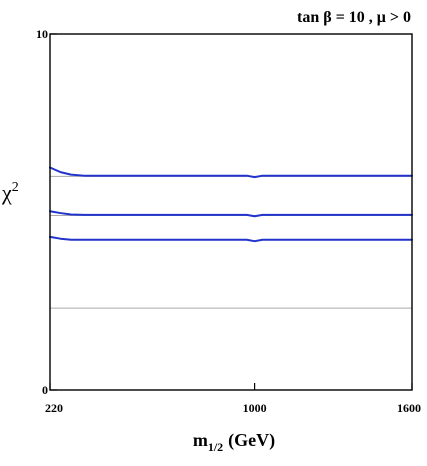 The width and height of the screenshot is (427, 466). Describe the element at coordinates (45, 390) in the screenshot. I see `y-tick-label-0: 0` at that location.